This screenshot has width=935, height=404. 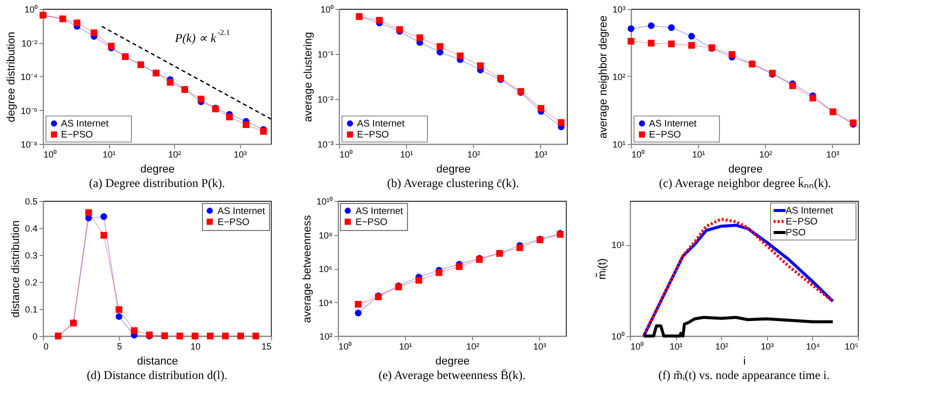 I want to click on x-tick-label: 0, so click(x=46, y=347).